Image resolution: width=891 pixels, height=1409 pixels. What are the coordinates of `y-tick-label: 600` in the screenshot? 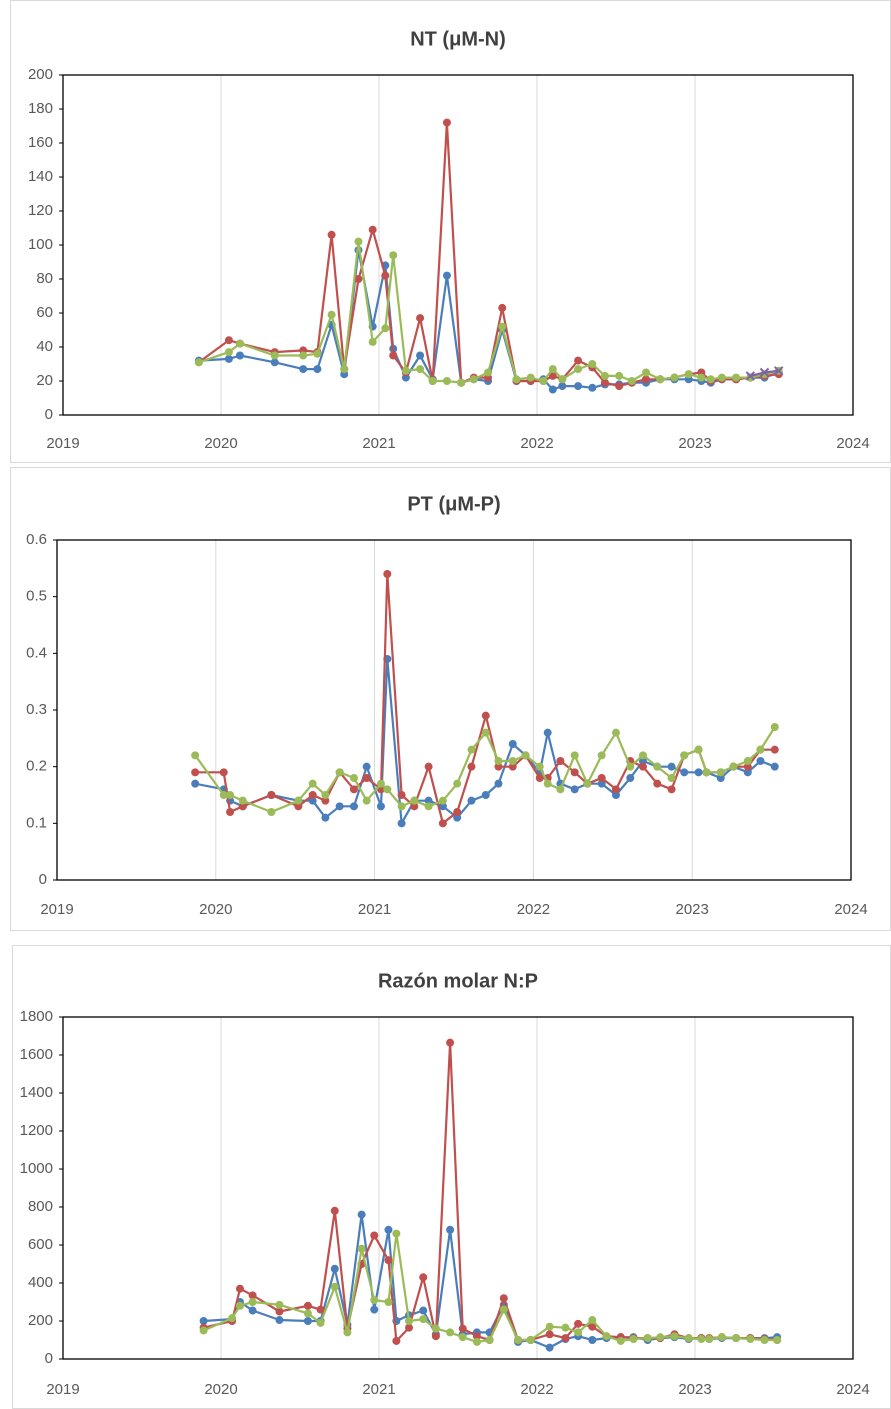 It's located at (40, 1244).